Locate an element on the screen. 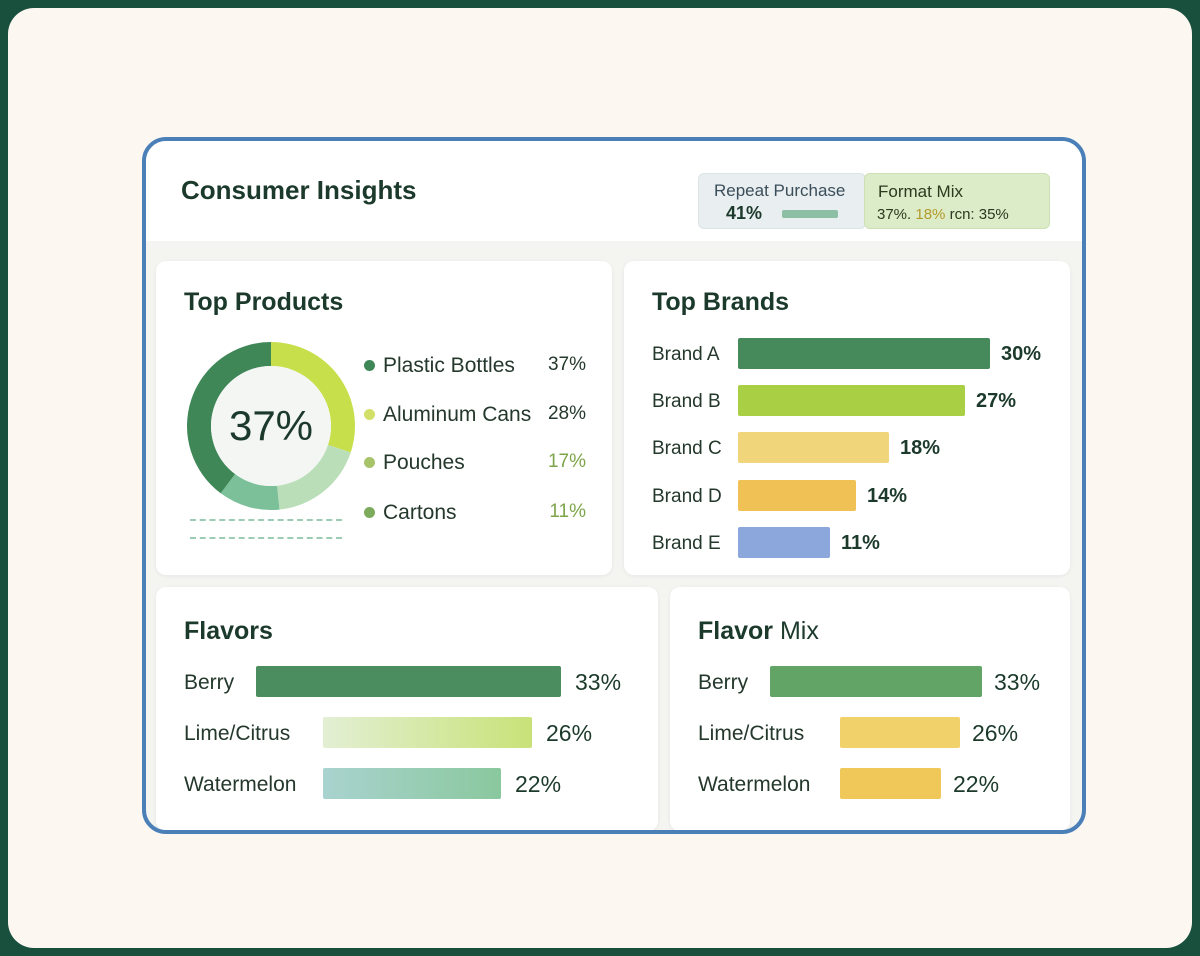 This screenshot has width=1200, height=956. legend-label: Pouches is located at coordinates (424, 462).